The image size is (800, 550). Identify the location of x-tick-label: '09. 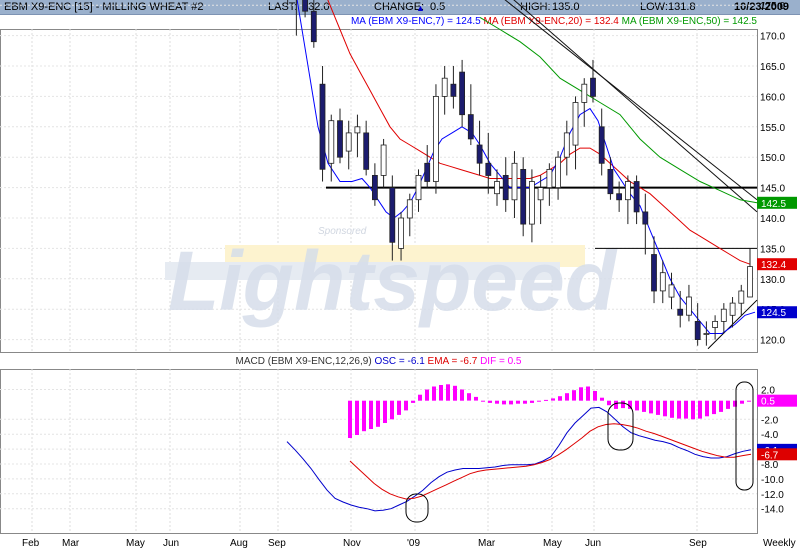
(413, 543).